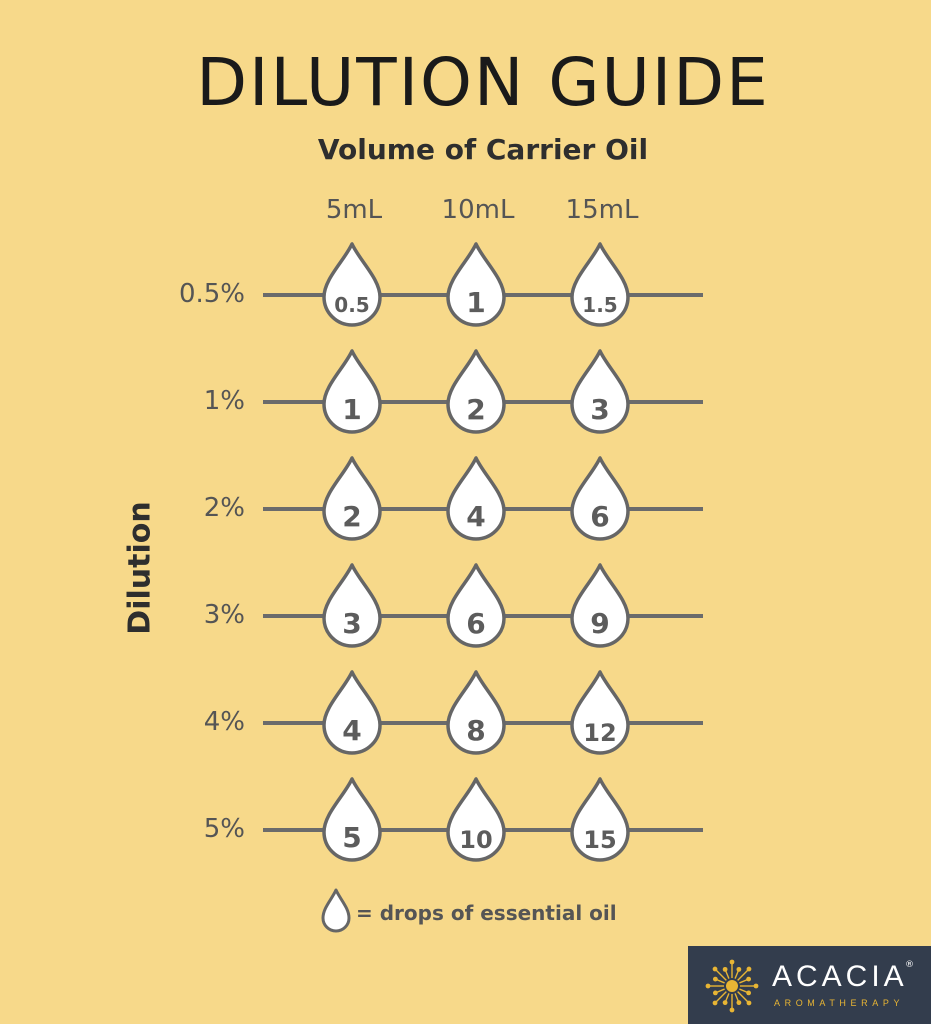  Describe the element at coordinates (224, 615) in the screenshot. I see `row-label: 3%` at that location.